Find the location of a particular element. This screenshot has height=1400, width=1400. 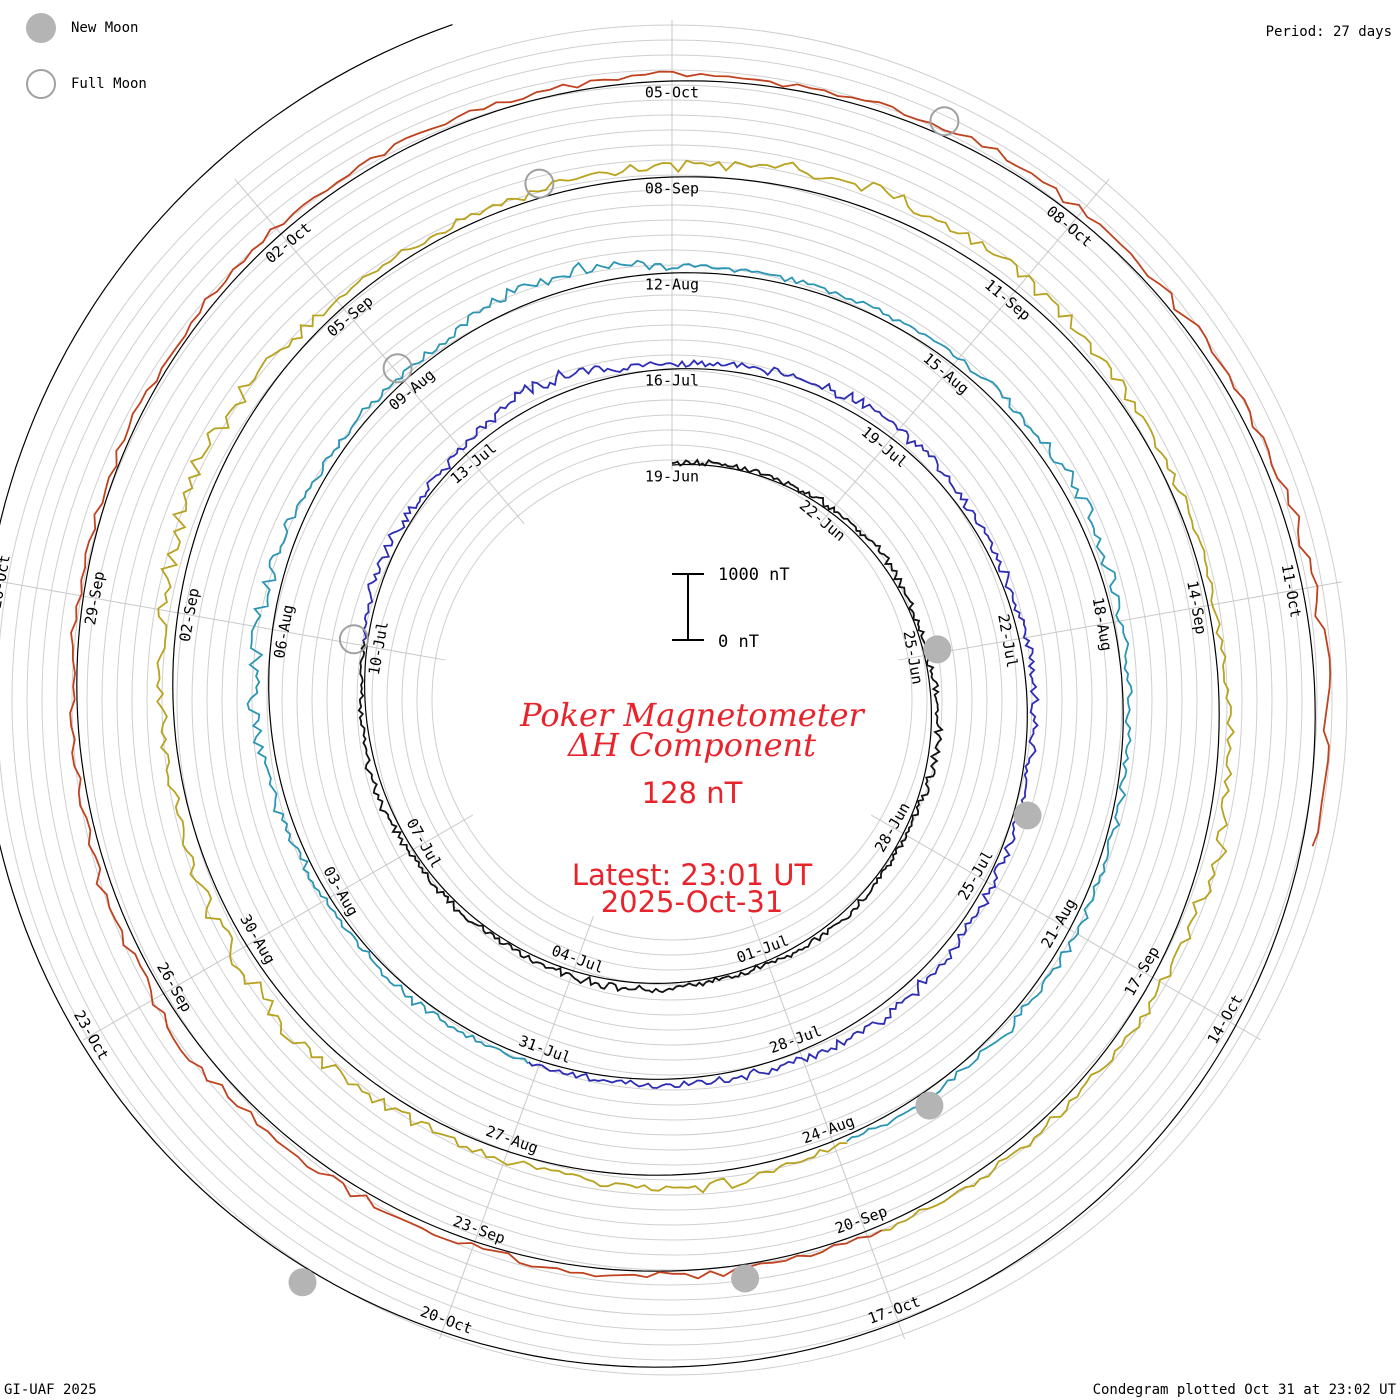

footer-plotted: Condegram plotted Oct 31 at 23:02 UT is located at coordinates (1244, 1390).